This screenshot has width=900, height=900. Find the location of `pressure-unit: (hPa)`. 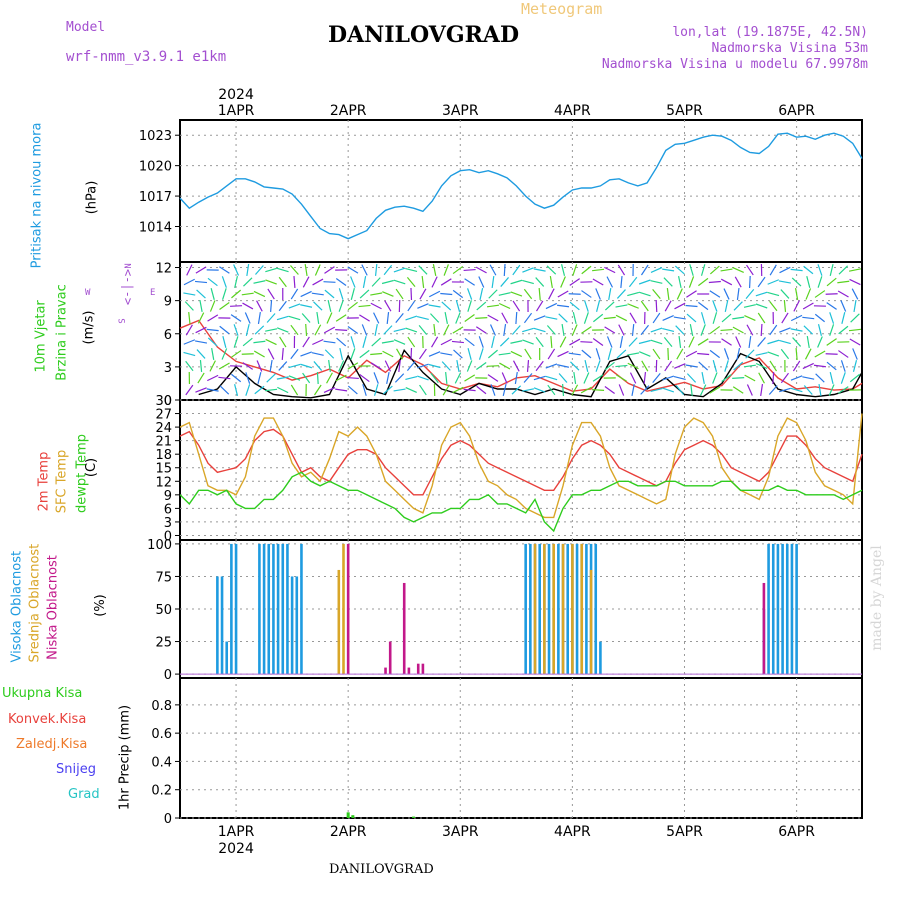

pressure-unit: (hPa) is located at coordinates (92, 197).